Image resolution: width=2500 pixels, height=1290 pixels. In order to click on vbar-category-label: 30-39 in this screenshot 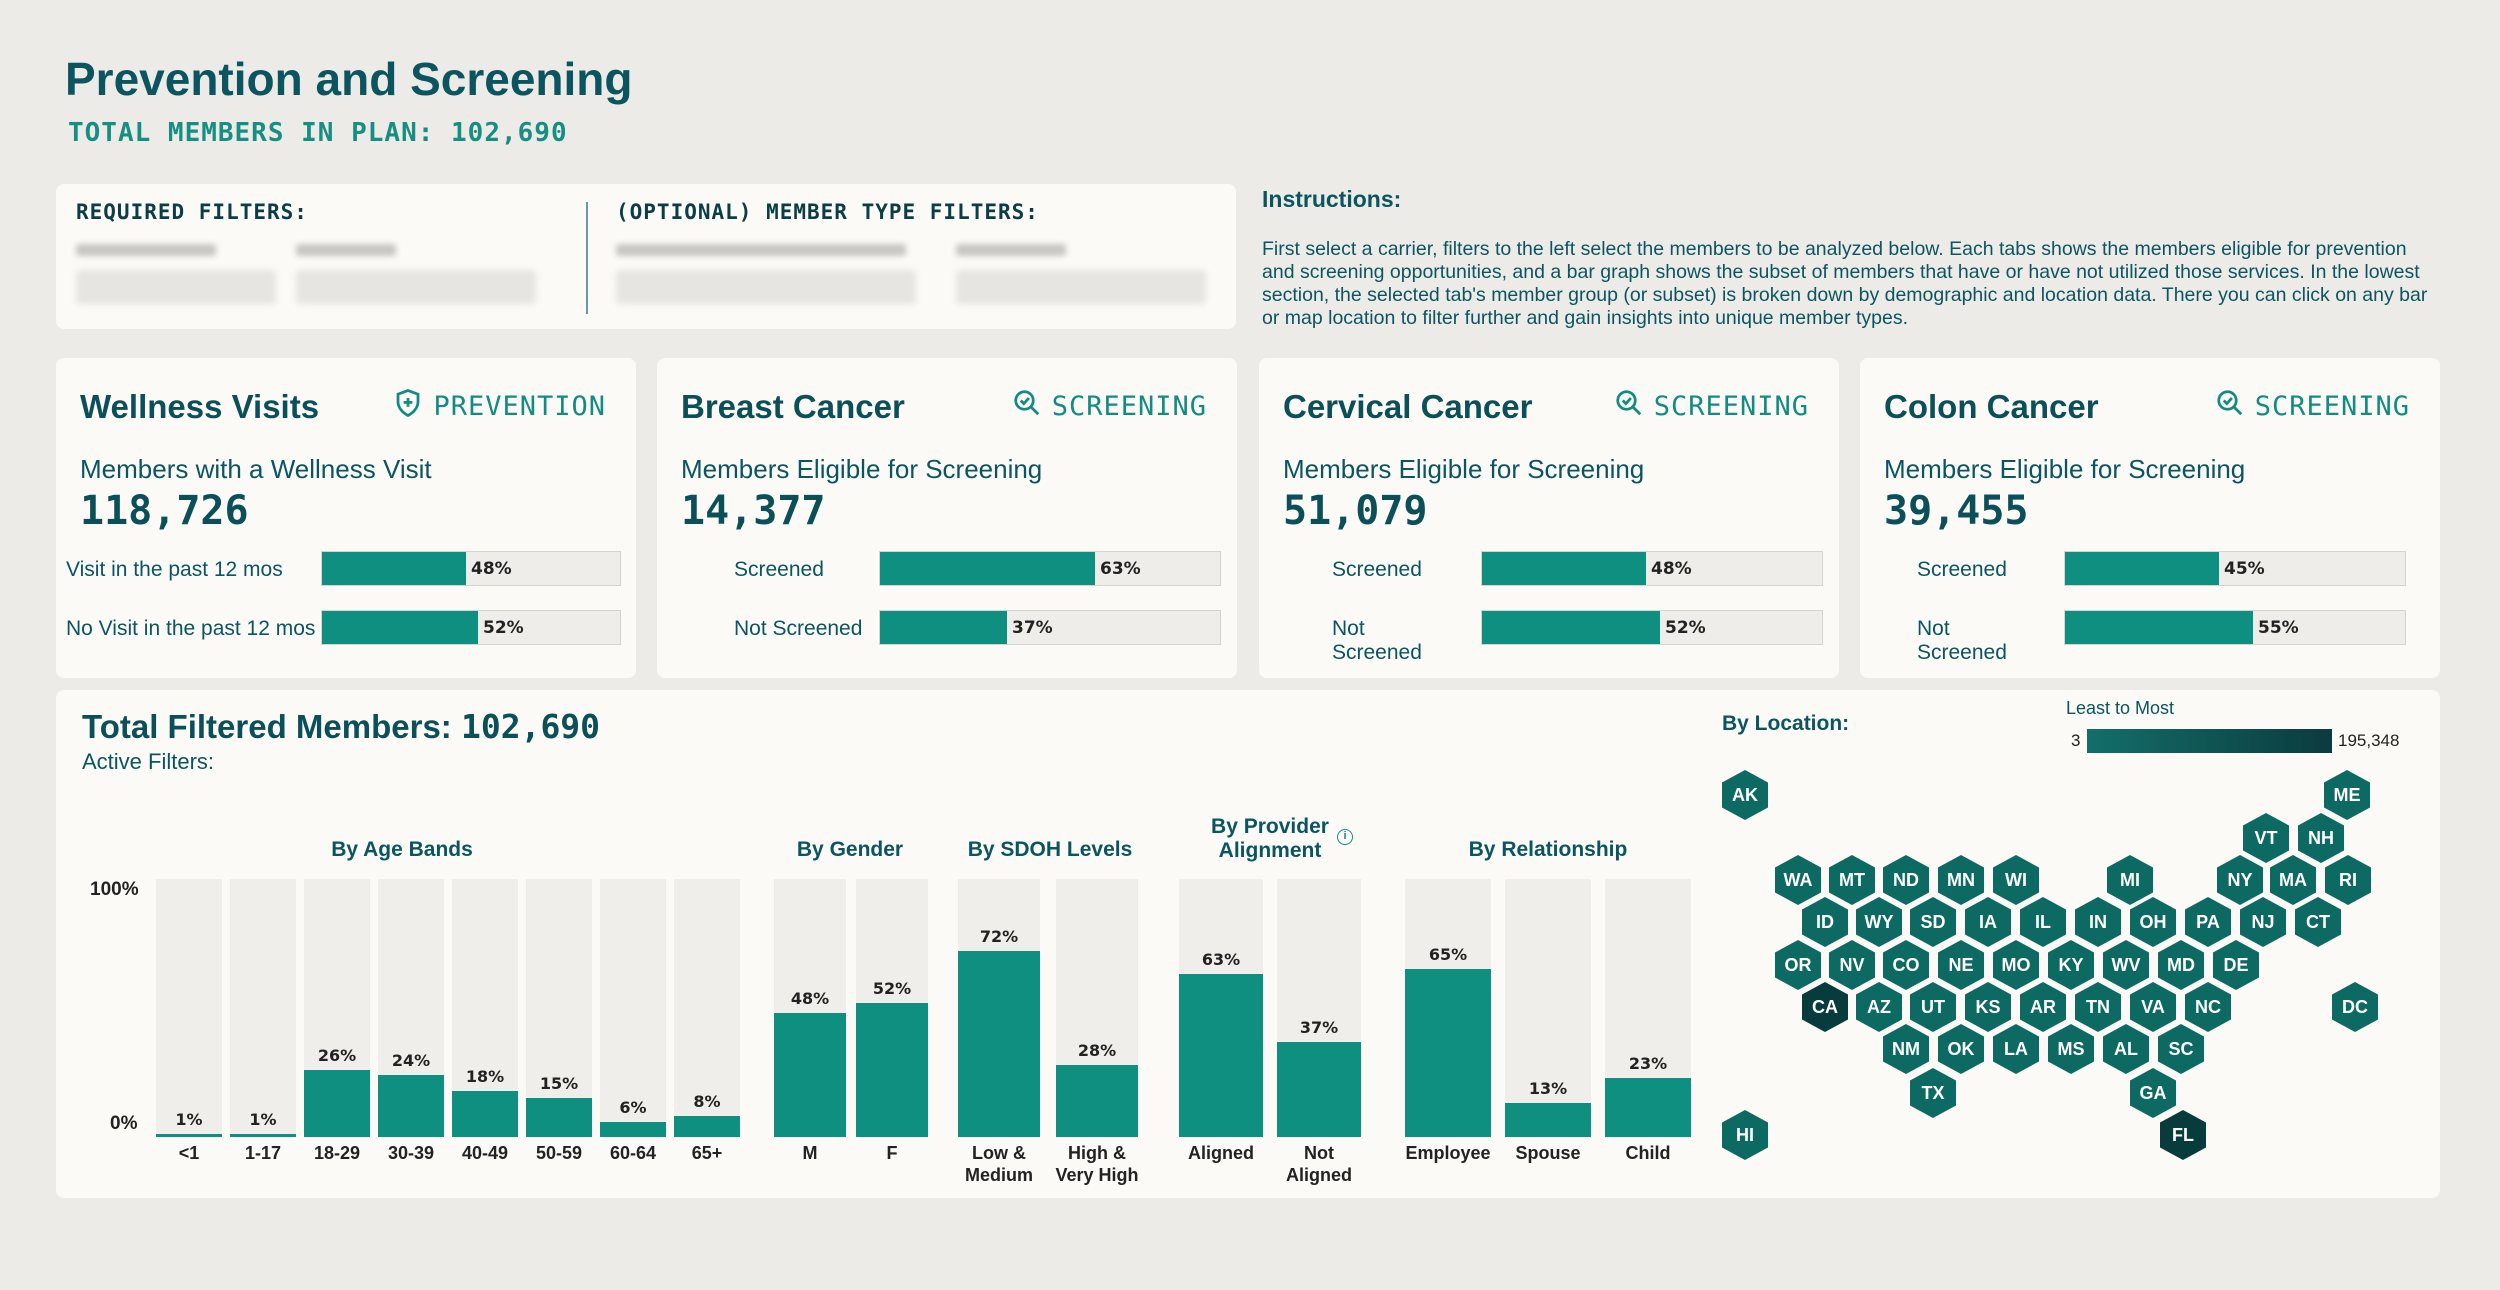, I will do `click(411, 1153)`.